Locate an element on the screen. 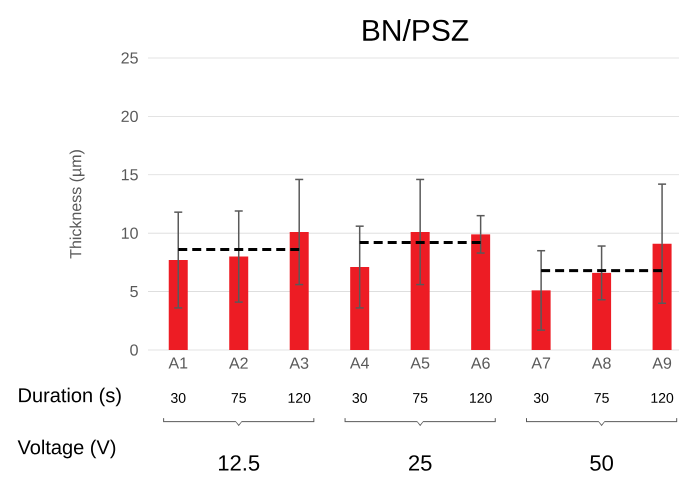  text: Voltage (V) is located at coordinates (67, 449).